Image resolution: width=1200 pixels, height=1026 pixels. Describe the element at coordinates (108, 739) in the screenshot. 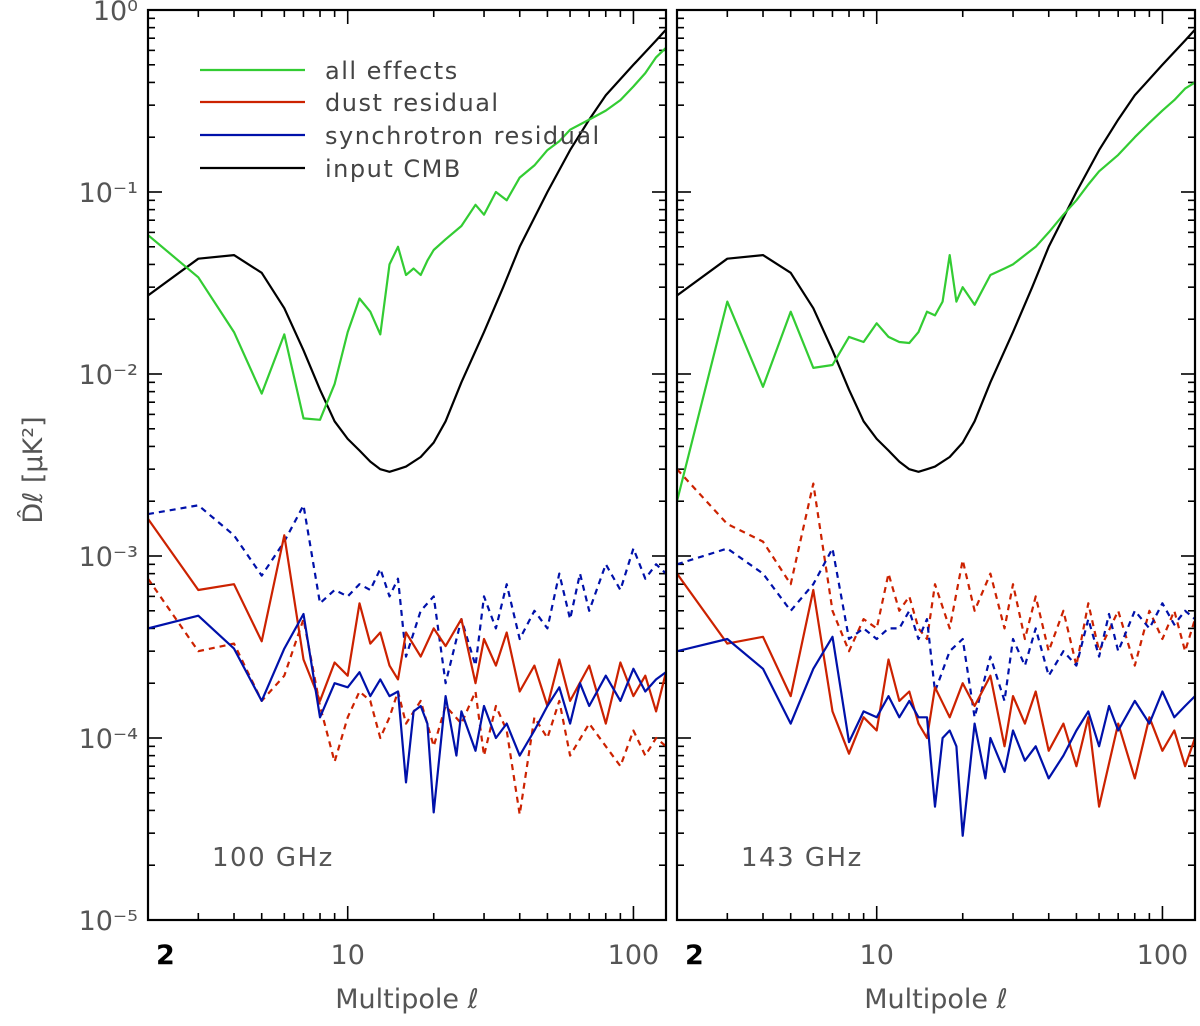

I see `y-tick-label: 10⁻⁴` at that location.